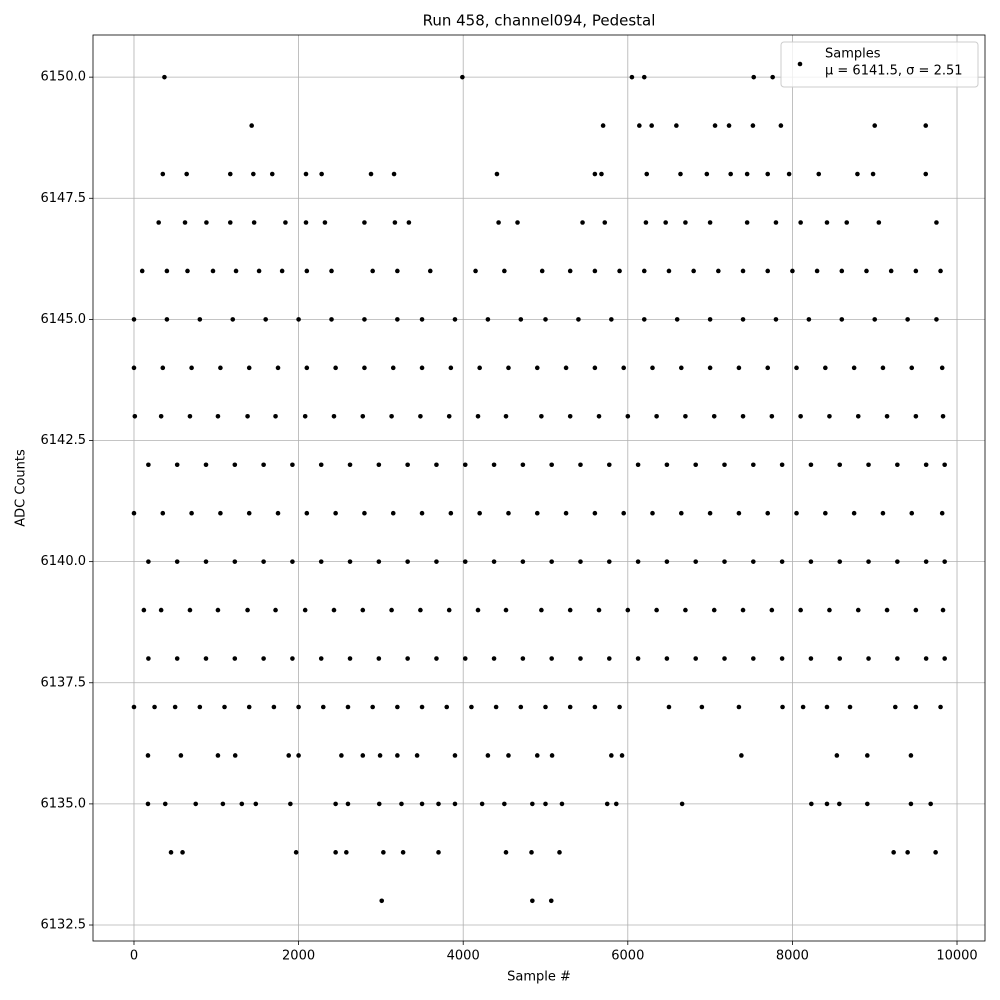 Image resolution: width=1000 pixels, height=1000 pixels. What do you see at coordinates (463, 956) in the screenshot?
I see `x-tick-label: 4000` at bounding box center [463, 956].